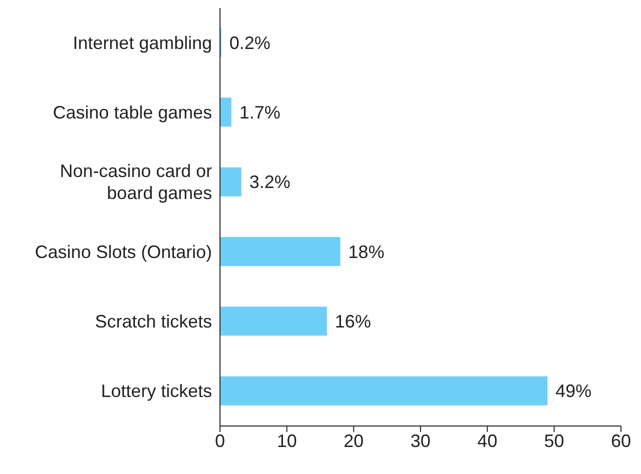 The width and height of the screenshot is (641, 474). Describe the element at coordinates (156, 391) in the screenshot. I see `y-tick-label: Lottery tickets` at that location.